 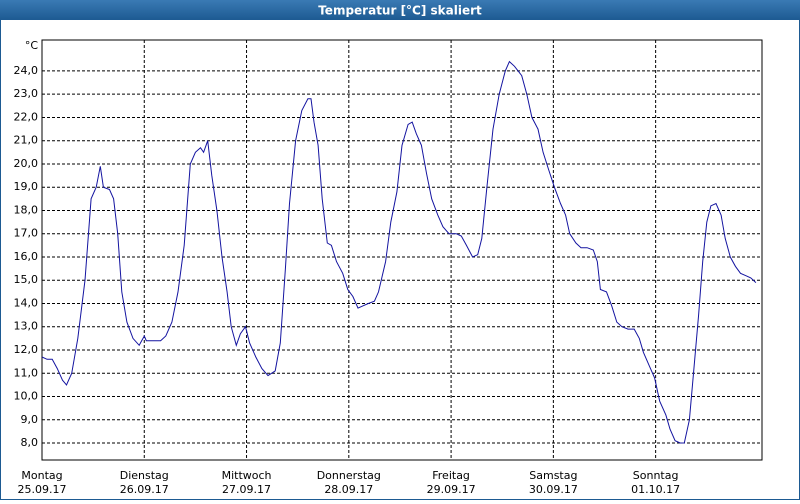 What do you see at coordinates (246, 489) in the screenshot?
I see `x-tick-date: 27.09.17` at bounding box center [246, 489].